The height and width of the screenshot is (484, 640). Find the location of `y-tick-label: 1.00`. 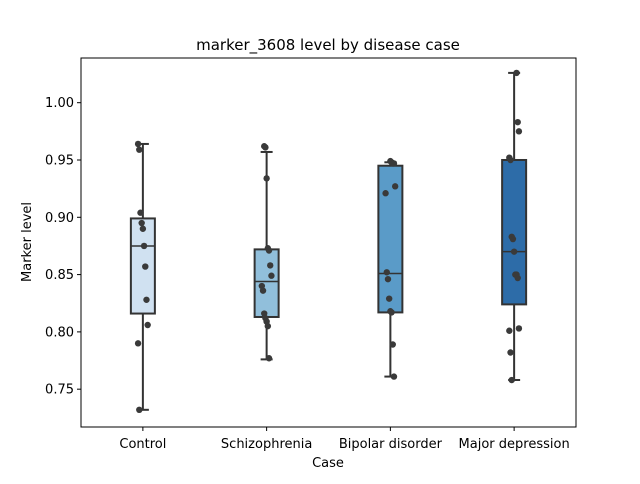

y-tick-label: 1.00 is located at coordinates (59, 103).